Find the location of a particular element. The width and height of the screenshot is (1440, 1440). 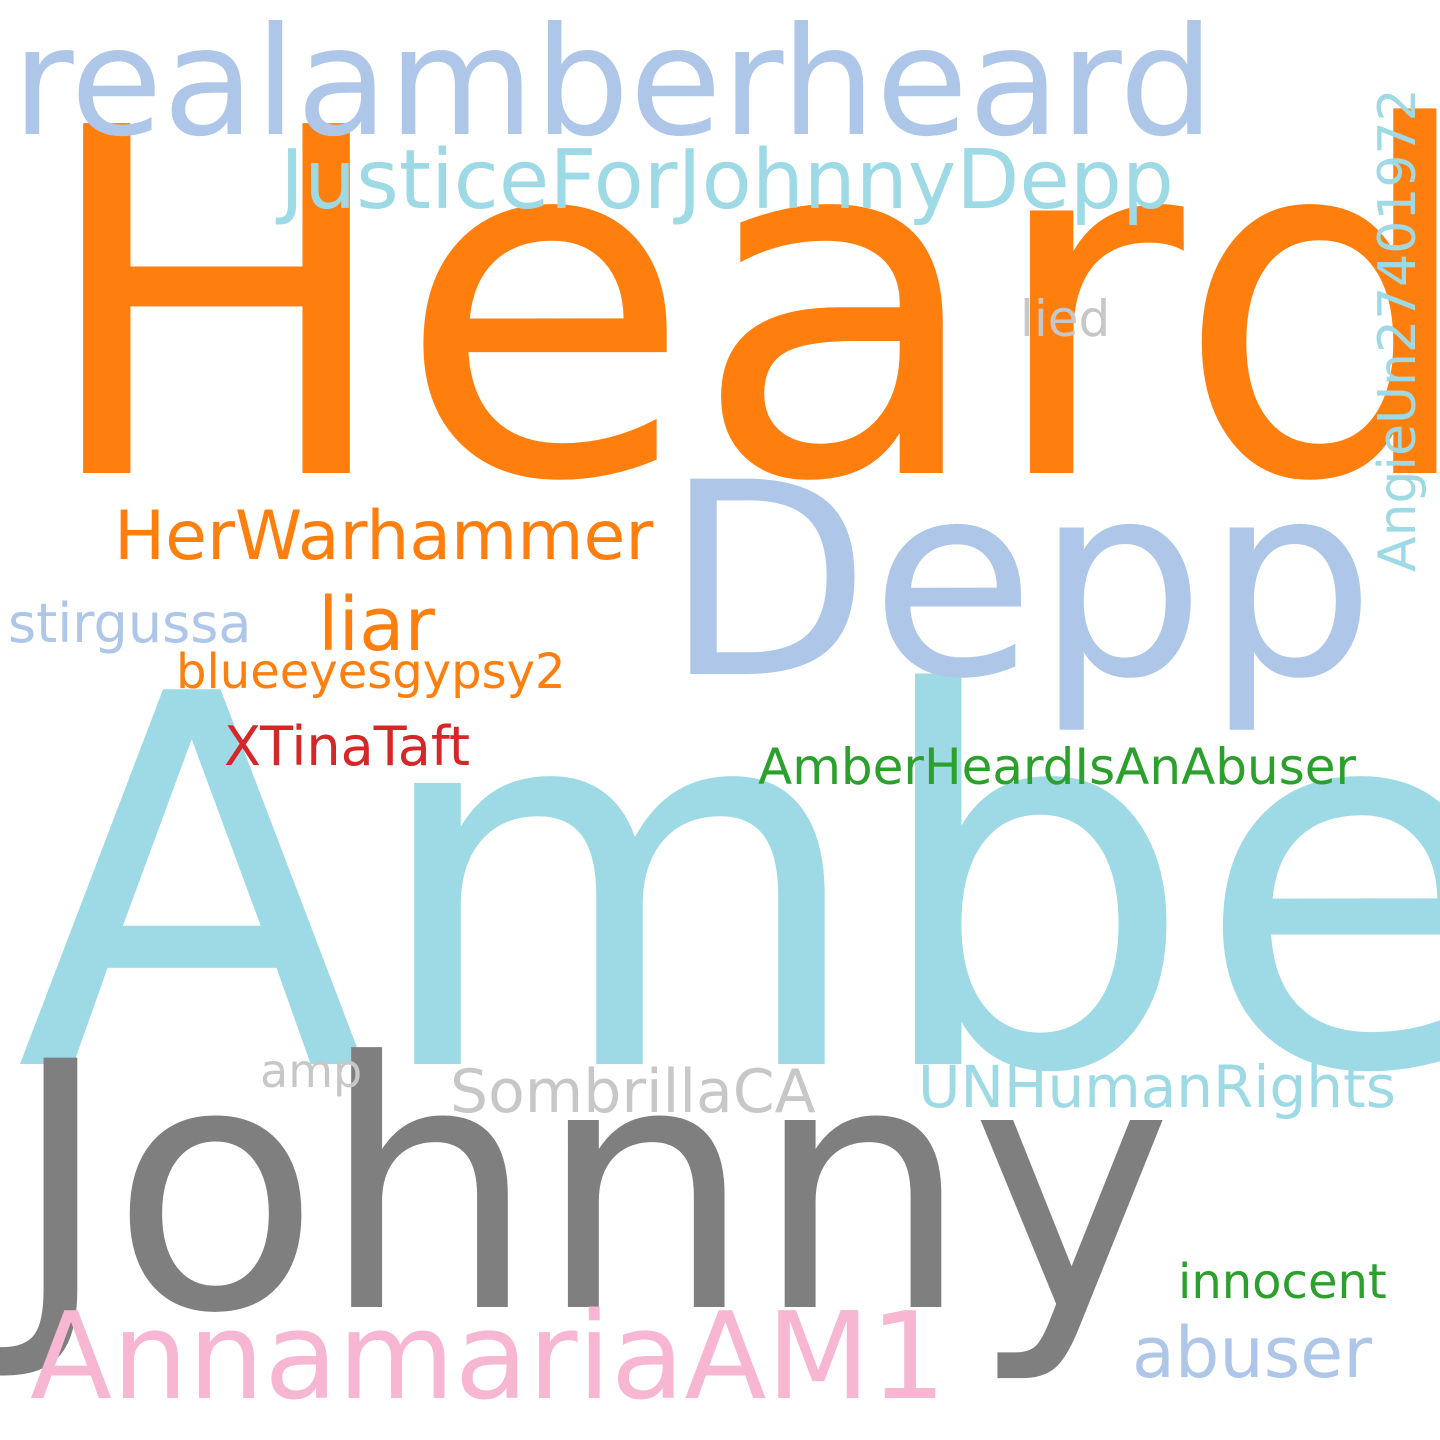

word-amberheardisanabuser: AmberHeardIsAnAbuser is located at coordinates (1057, 767).